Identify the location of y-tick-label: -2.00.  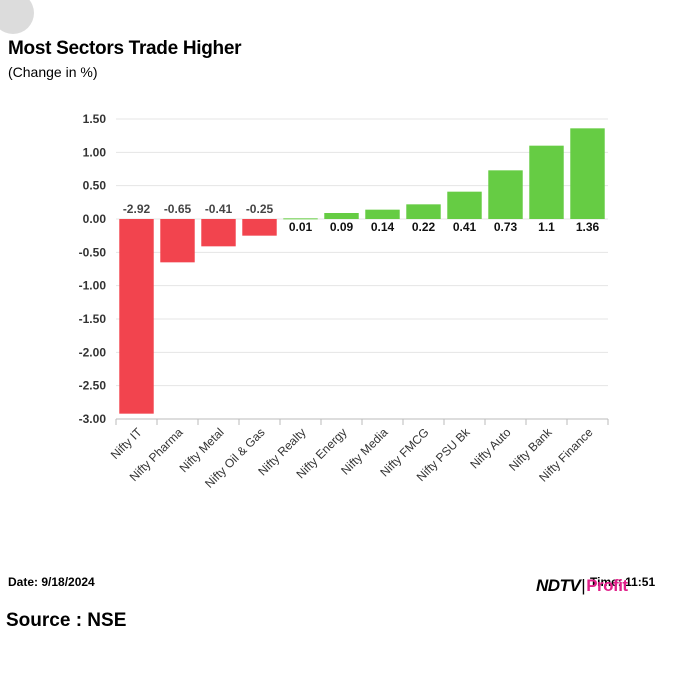
(93, 352).